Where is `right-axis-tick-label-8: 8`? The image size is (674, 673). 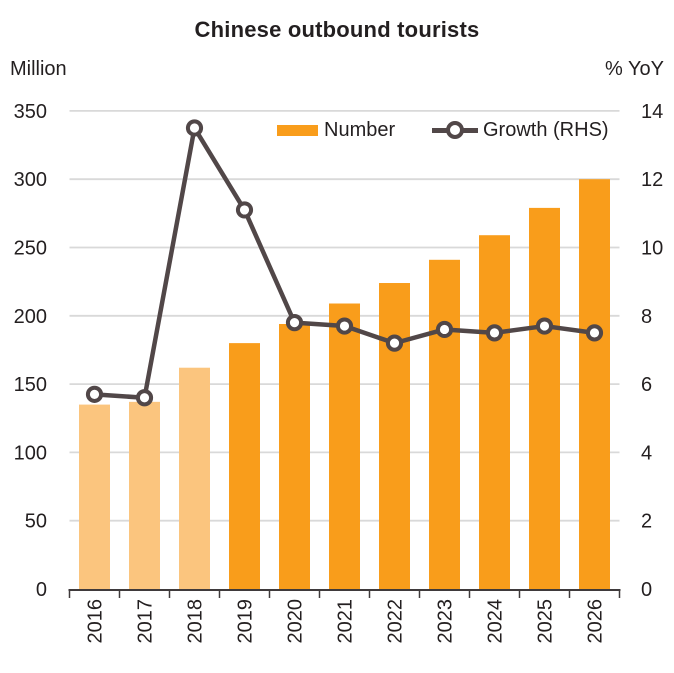 right-axis-tick-label-8: 8 is located at coordinates (646, 317).